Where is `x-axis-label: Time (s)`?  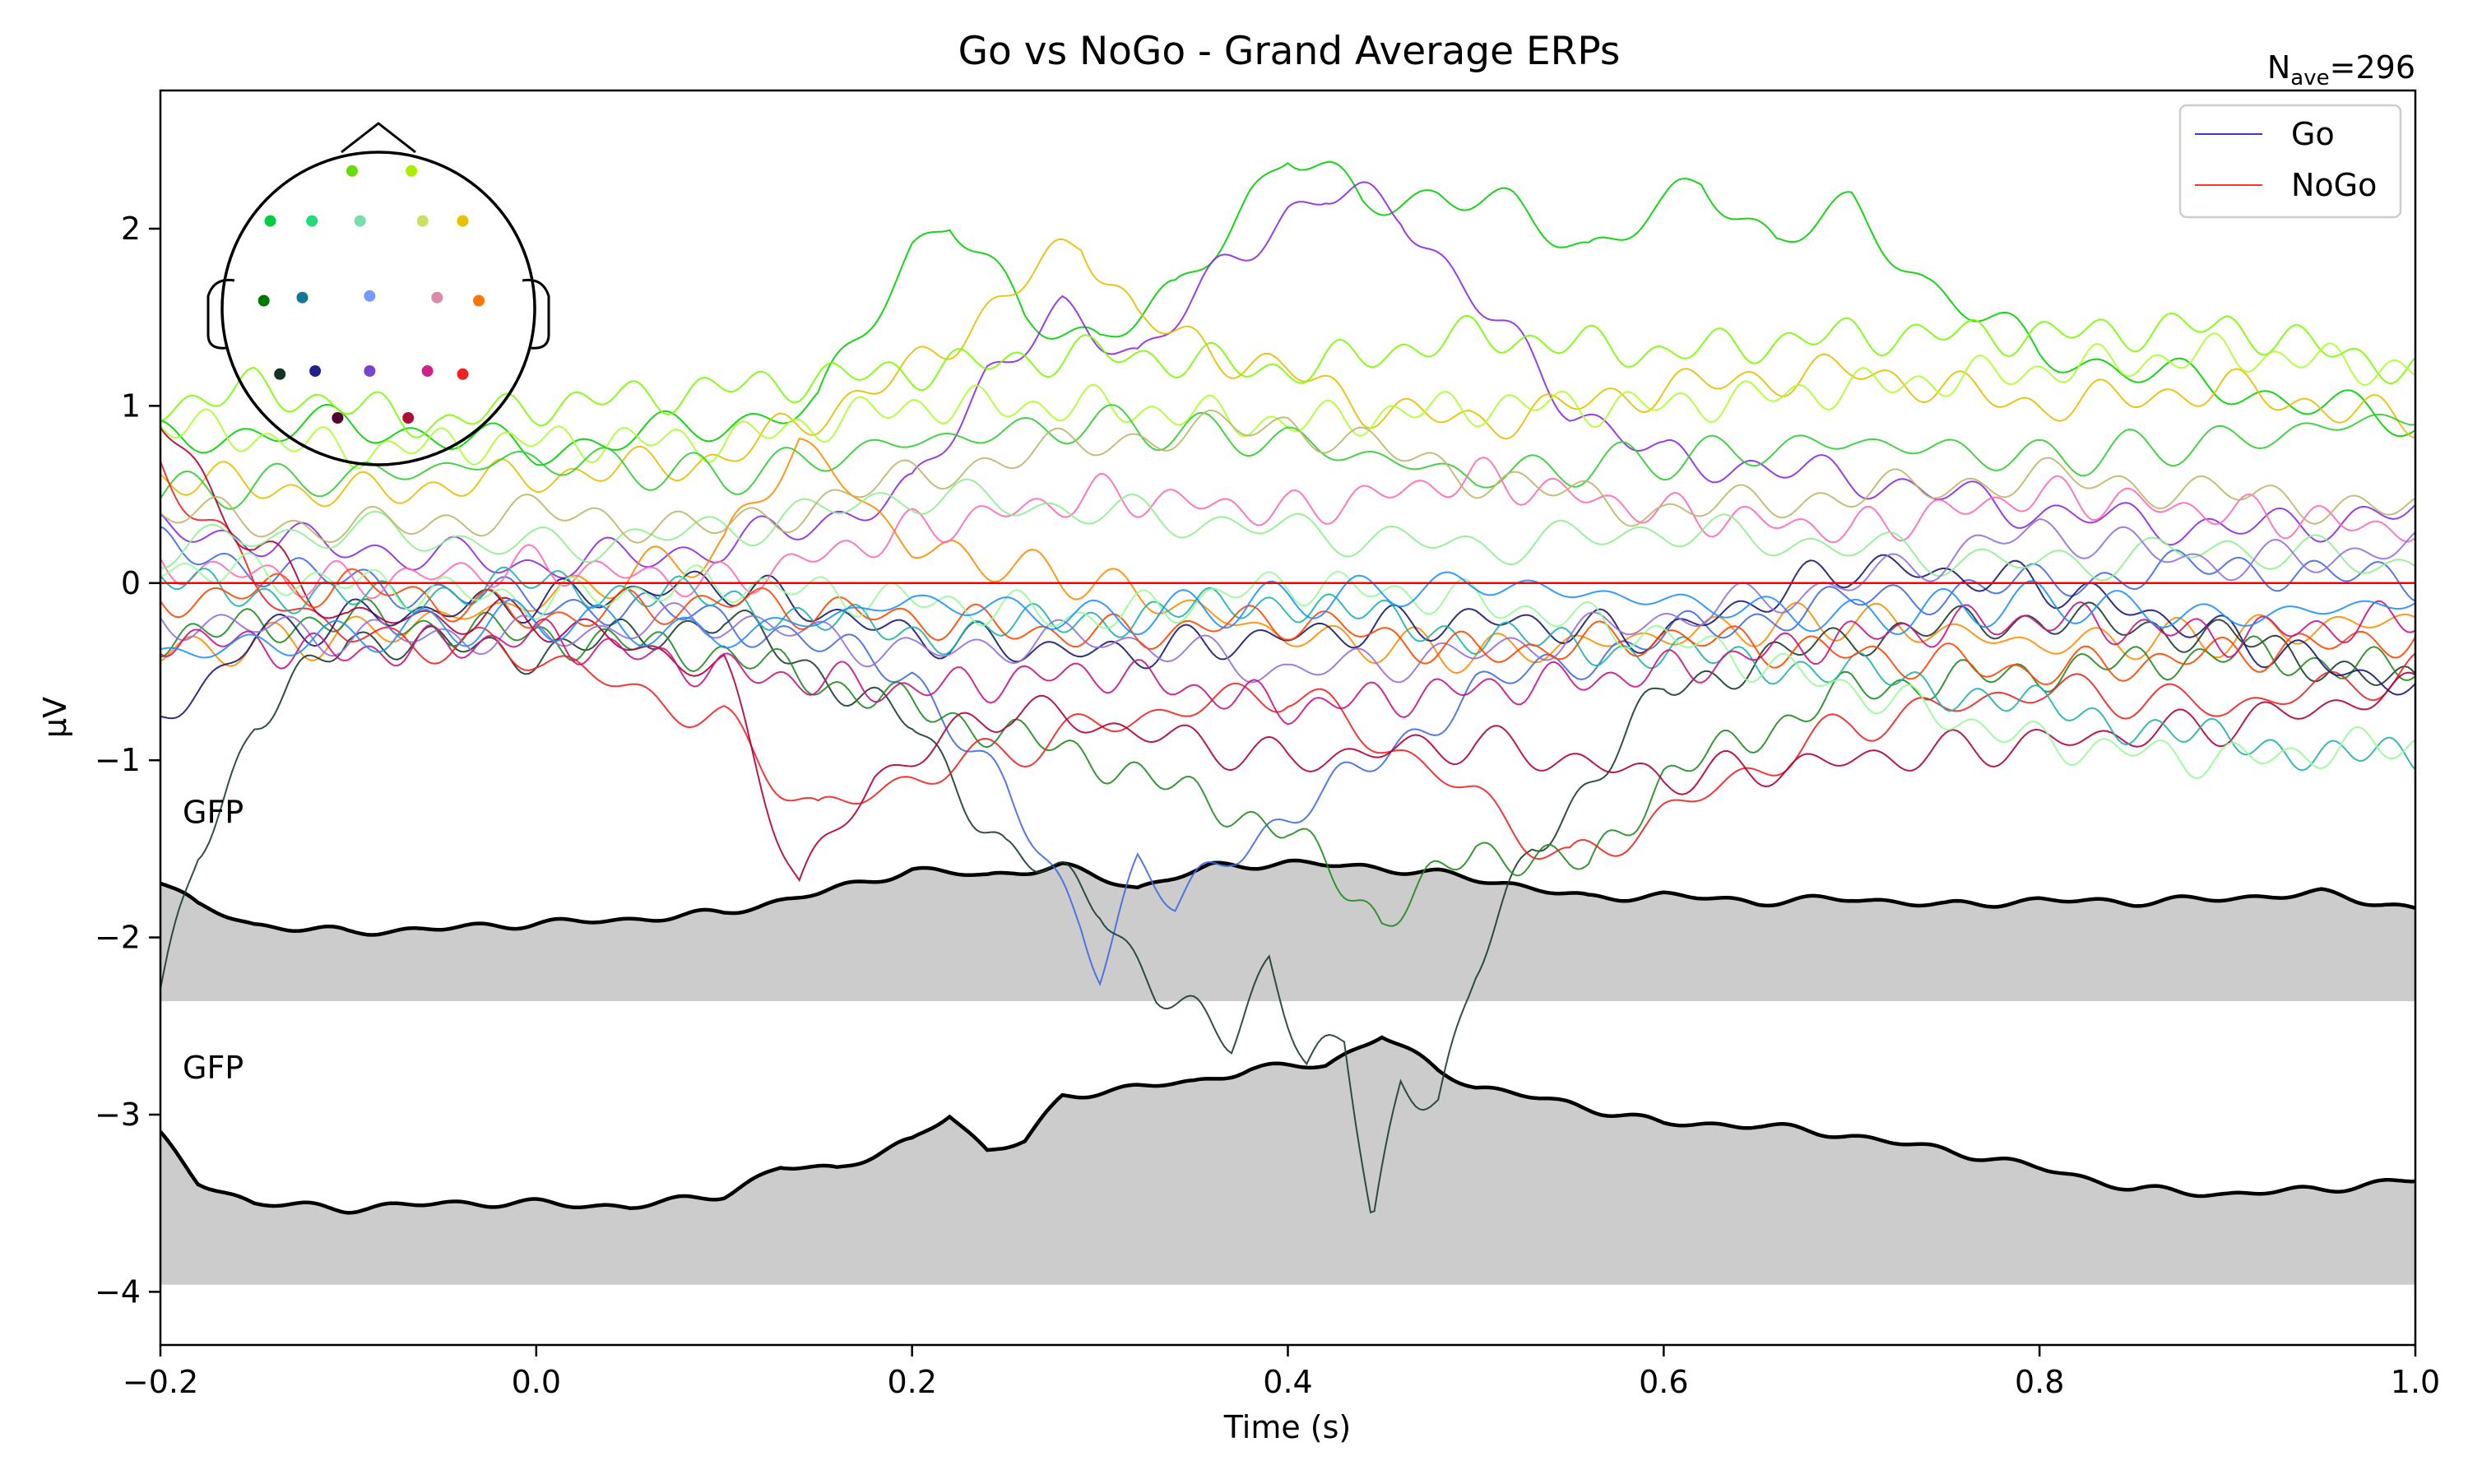
x-axis-label: Time (s) is located at coordinates (1287, 1427).